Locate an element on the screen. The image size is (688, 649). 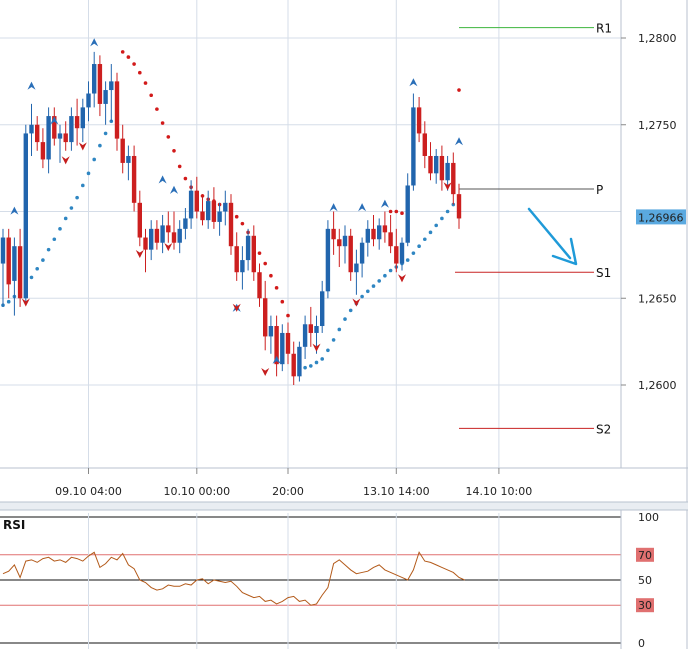
rsi-axis-label: 0 is located at coordinates (641, 643).